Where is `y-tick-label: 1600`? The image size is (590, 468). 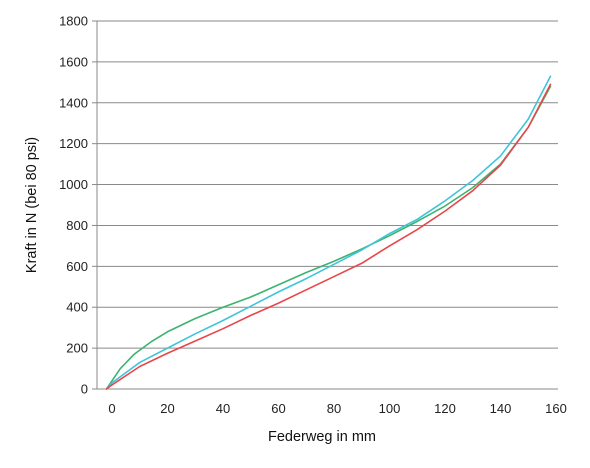 y-tick-label: 1600 is located at coordinates (73, 61).